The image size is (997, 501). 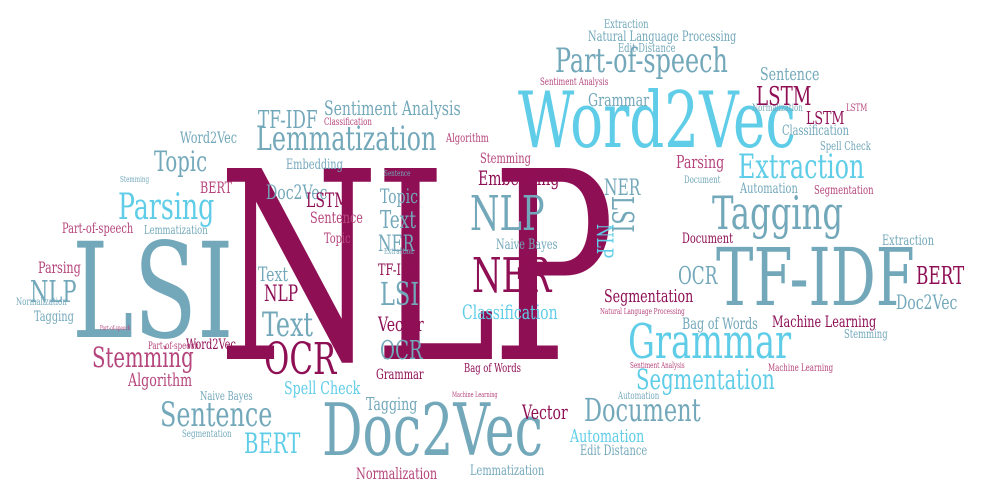 I want to click on word-ocr-small: OCR, so click(x=401, y=351).